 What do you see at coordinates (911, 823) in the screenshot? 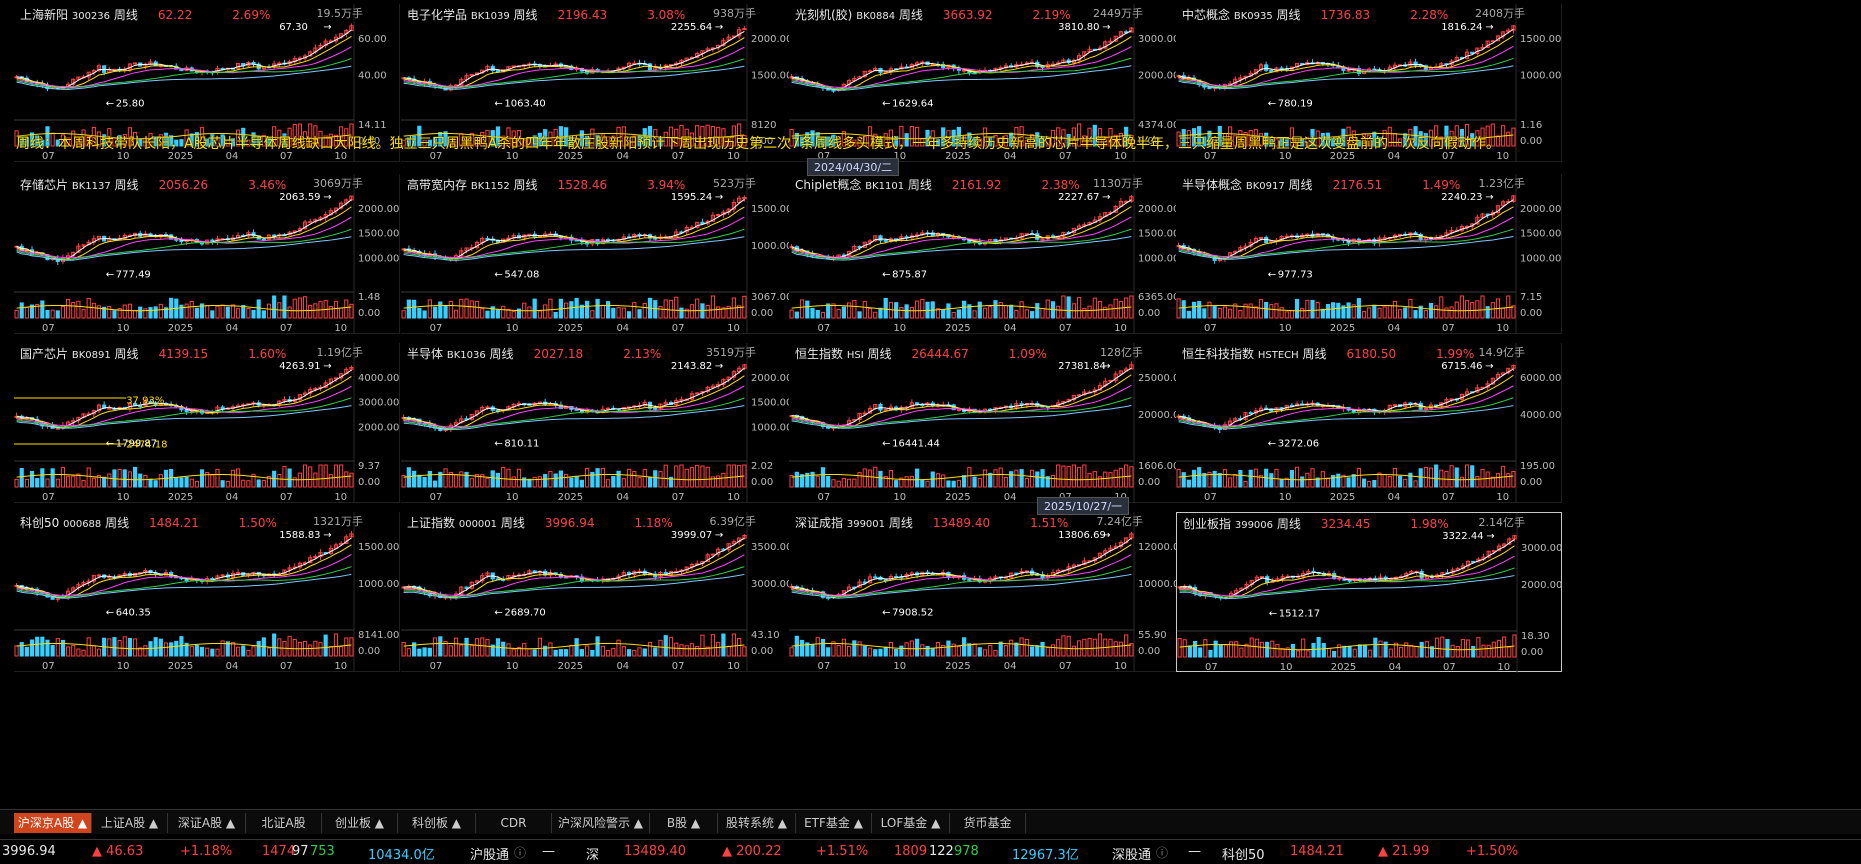
I see `market-tab: LOF基金 ▲` at bounding box center [911, 823].